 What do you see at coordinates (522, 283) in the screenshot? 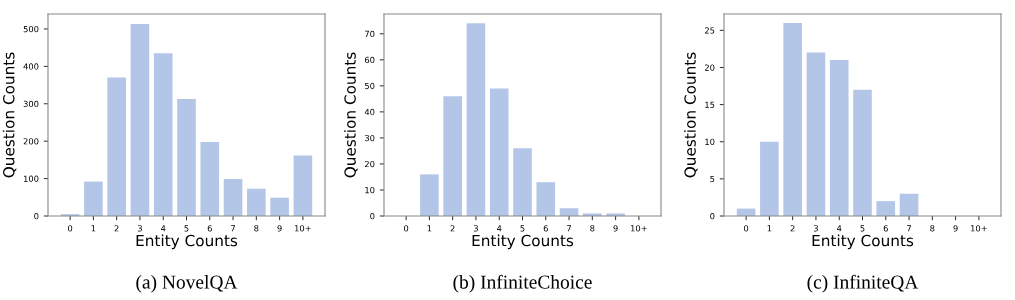
I see `text: (b) InfiniteChoice` at bounding box center [522, 283].